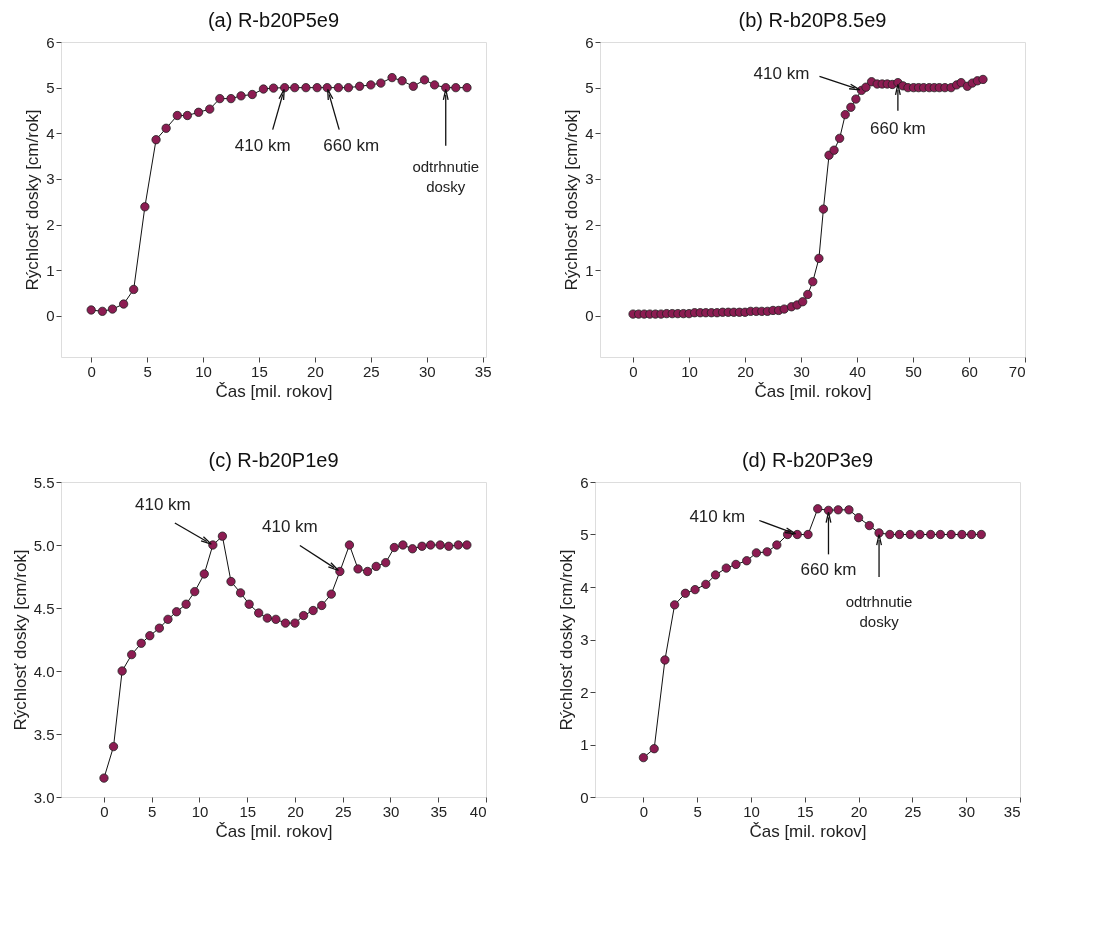 The width and height of the screenshot is (1112, 943). What do you see at coordinates (913, 371) in the screenshot?
I see `x-tick-label: 50` at bounding box center [913, 371].